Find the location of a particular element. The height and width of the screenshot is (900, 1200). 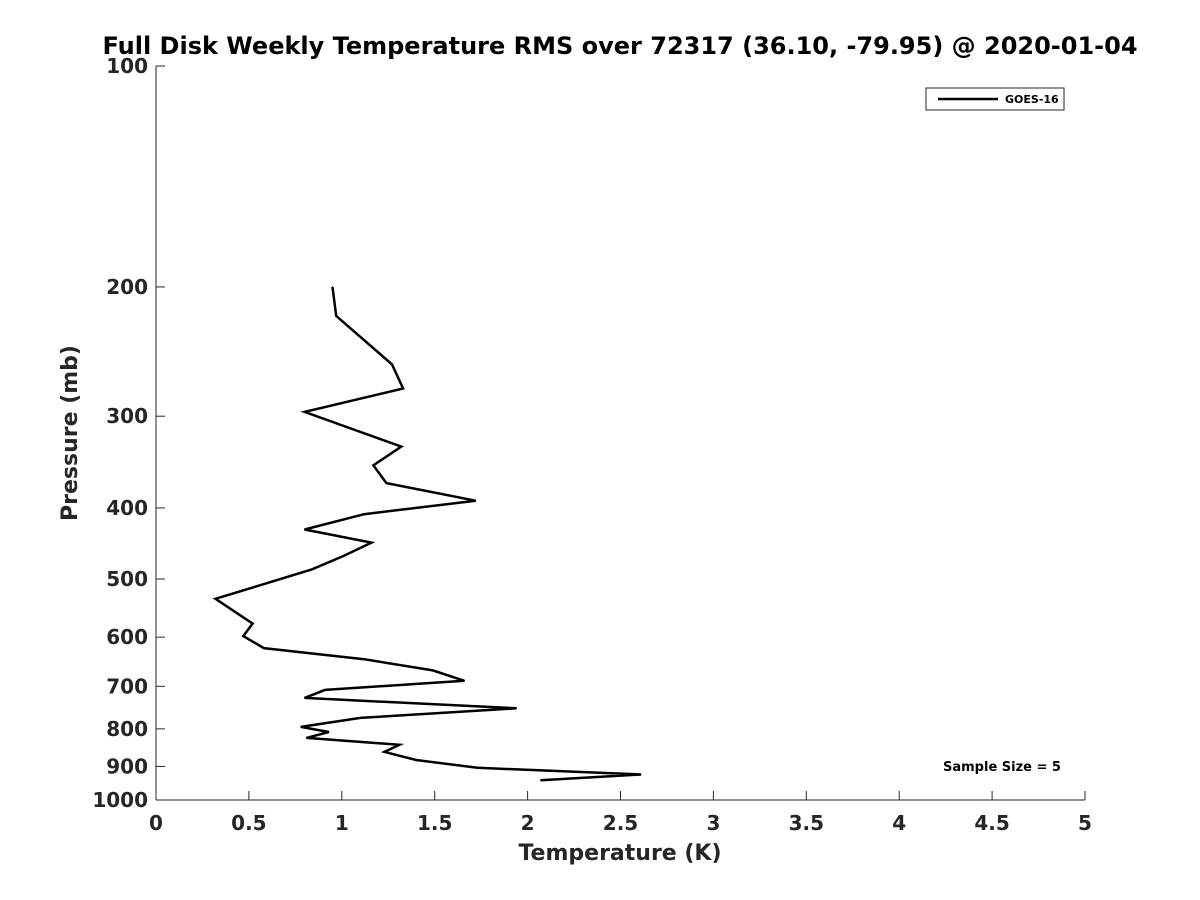

x-tick-label: 0 is located at coordinates (156, 823).